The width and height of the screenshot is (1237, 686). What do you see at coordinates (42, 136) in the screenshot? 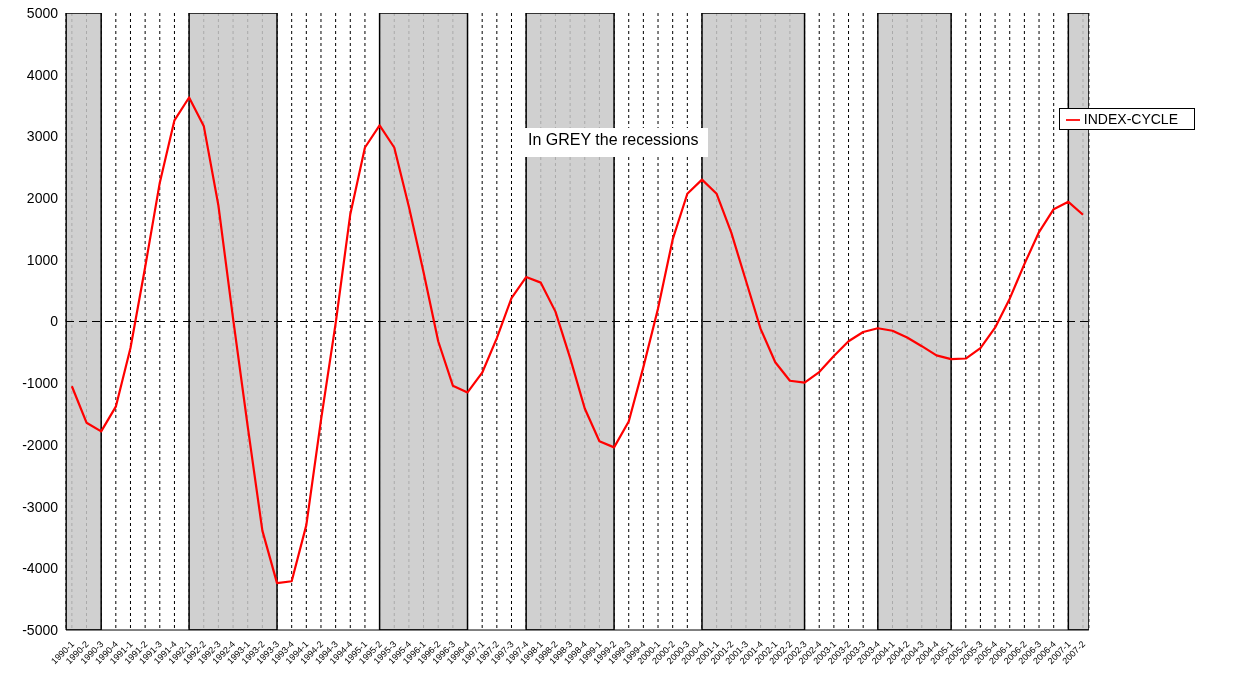
I see `y-tick-label: 3000` at bounding box center [42, 136].